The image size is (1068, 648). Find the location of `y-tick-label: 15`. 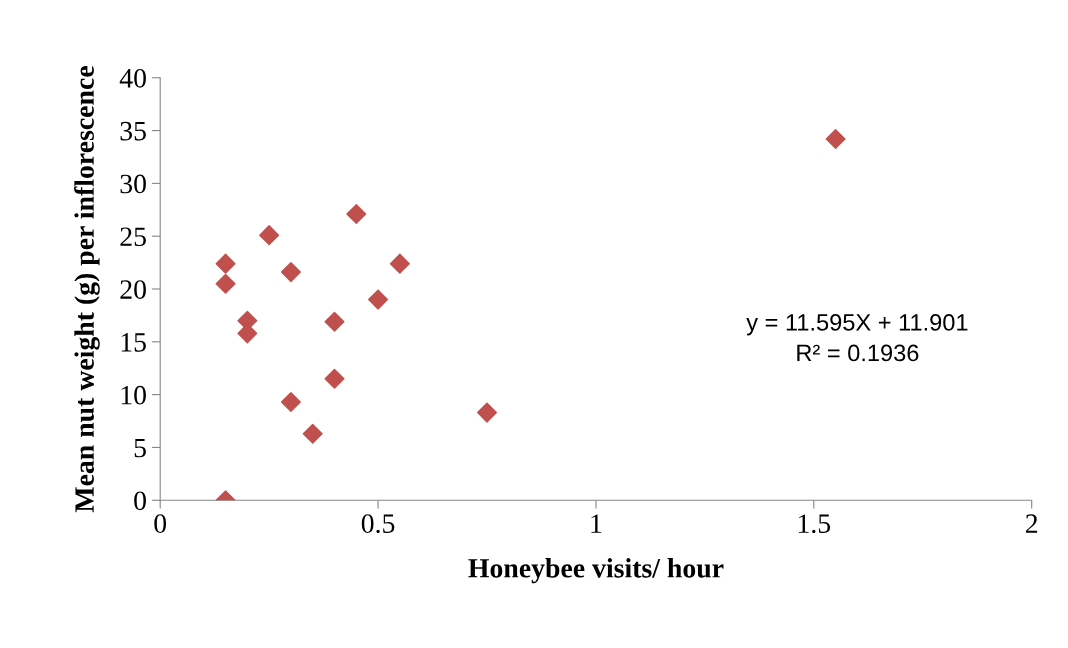

y-tick-label: 15 is located at coordinates (133, 342).